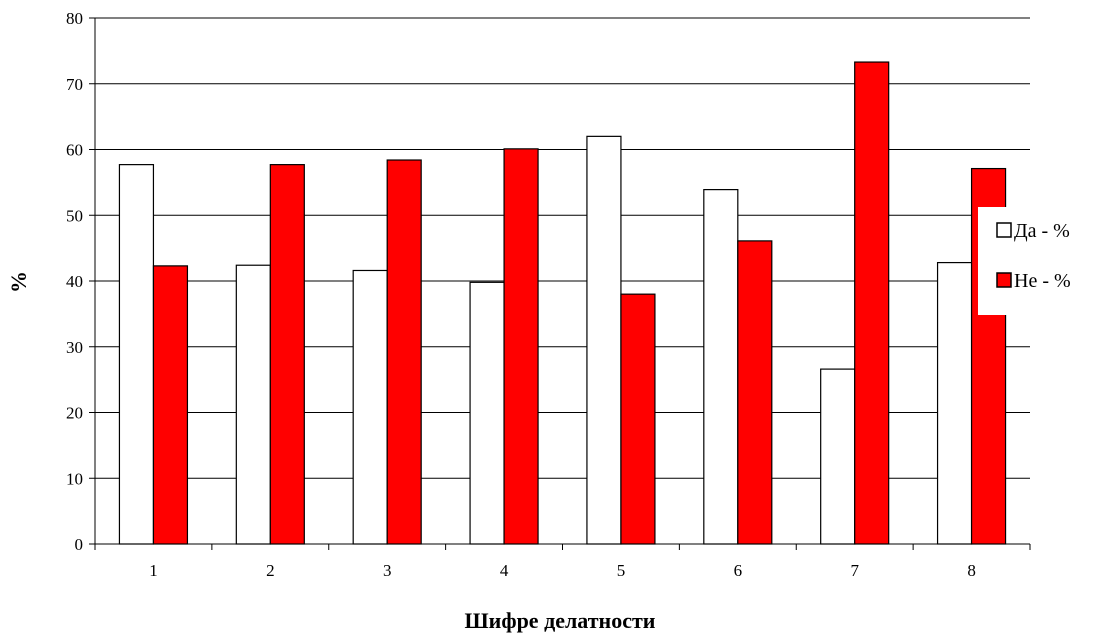  Describe the element at coordinates (74, 84) in the screenshot. I see `y-tick-label-70: 70` at that location.